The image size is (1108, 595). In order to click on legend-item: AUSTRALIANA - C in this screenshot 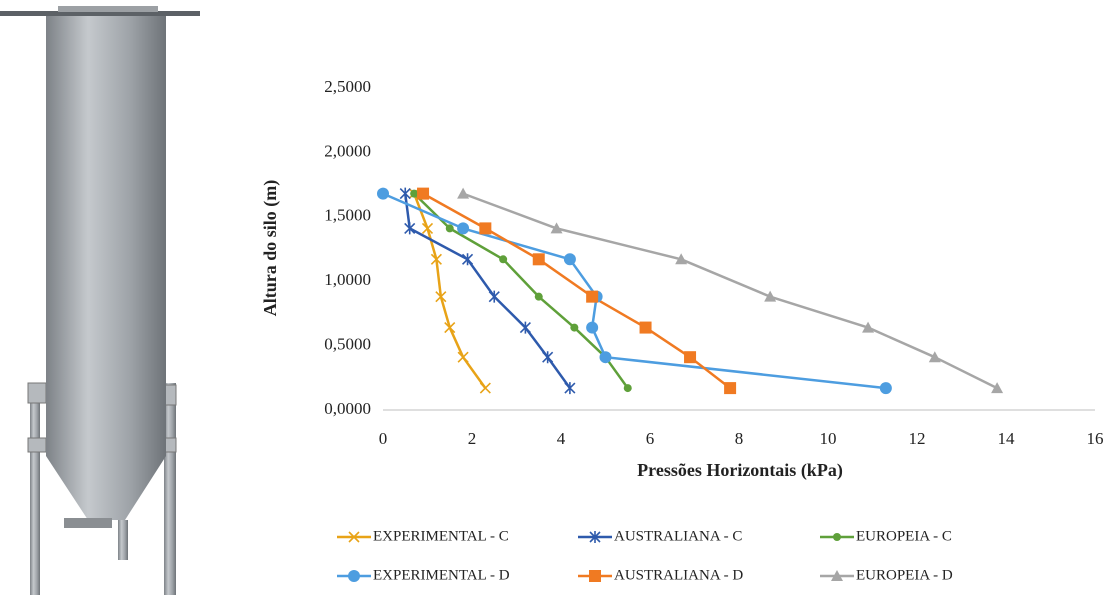, I will do `click(660, 536)`.